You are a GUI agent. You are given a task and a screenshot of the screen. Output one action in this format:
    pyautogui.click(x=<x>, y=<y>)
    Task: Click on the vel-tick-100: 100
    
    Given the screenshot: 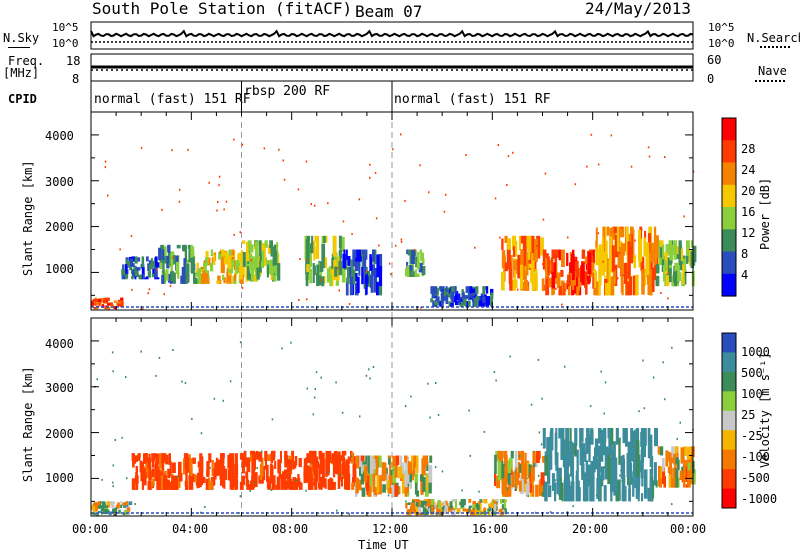 What is the action you would take?
    pyautogui.click(x=752, y=394)
    